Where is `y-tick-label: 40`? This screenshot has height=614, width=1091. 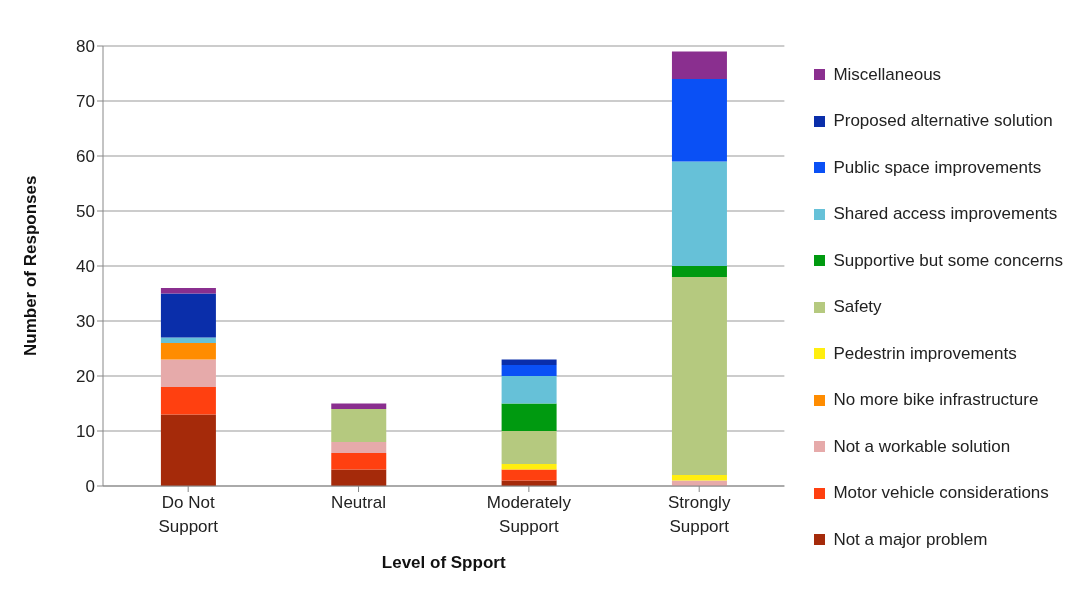
y-tick-label: 40 is located at coordinates (85, 267).